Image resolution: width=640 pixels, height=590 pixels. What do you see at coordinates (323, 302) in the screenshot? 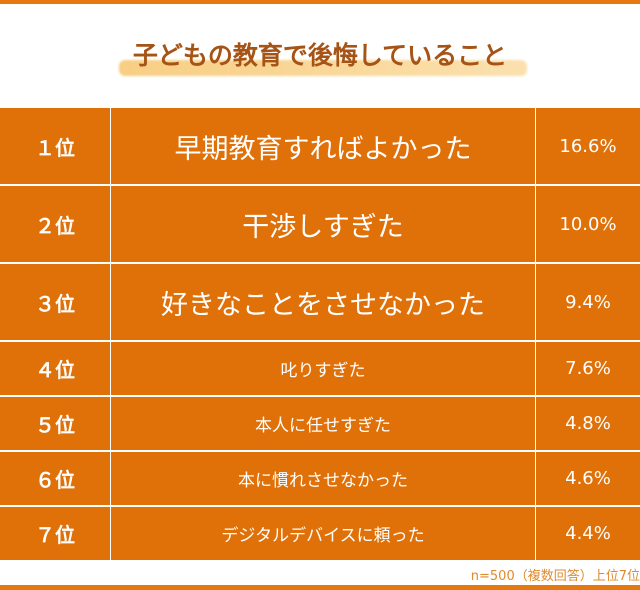
I see `item: 好きなことをさせなかった` at bounding box center [323, 302].